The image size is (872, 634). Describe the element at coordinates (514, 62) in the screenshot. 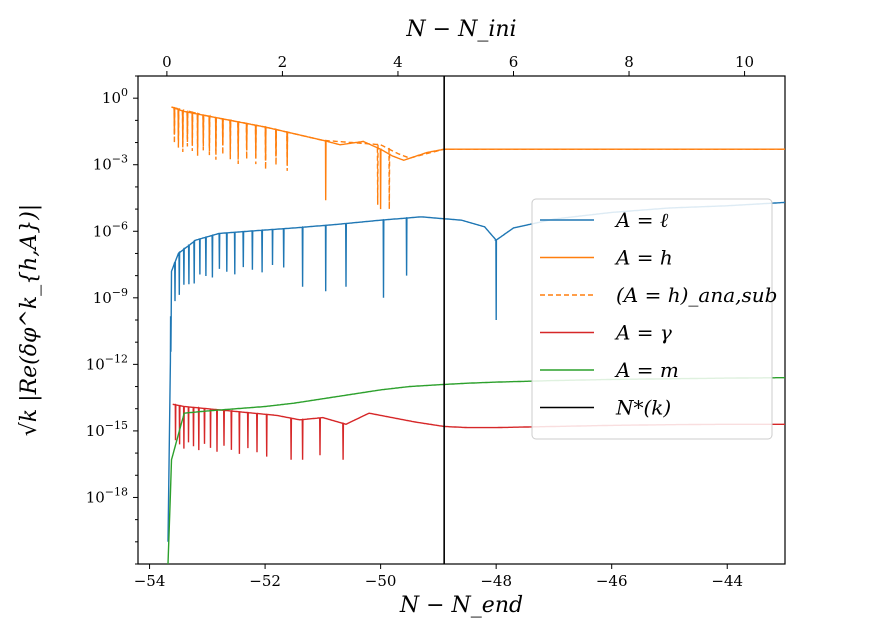

I see `x-tick-label-top: 6` at that location.